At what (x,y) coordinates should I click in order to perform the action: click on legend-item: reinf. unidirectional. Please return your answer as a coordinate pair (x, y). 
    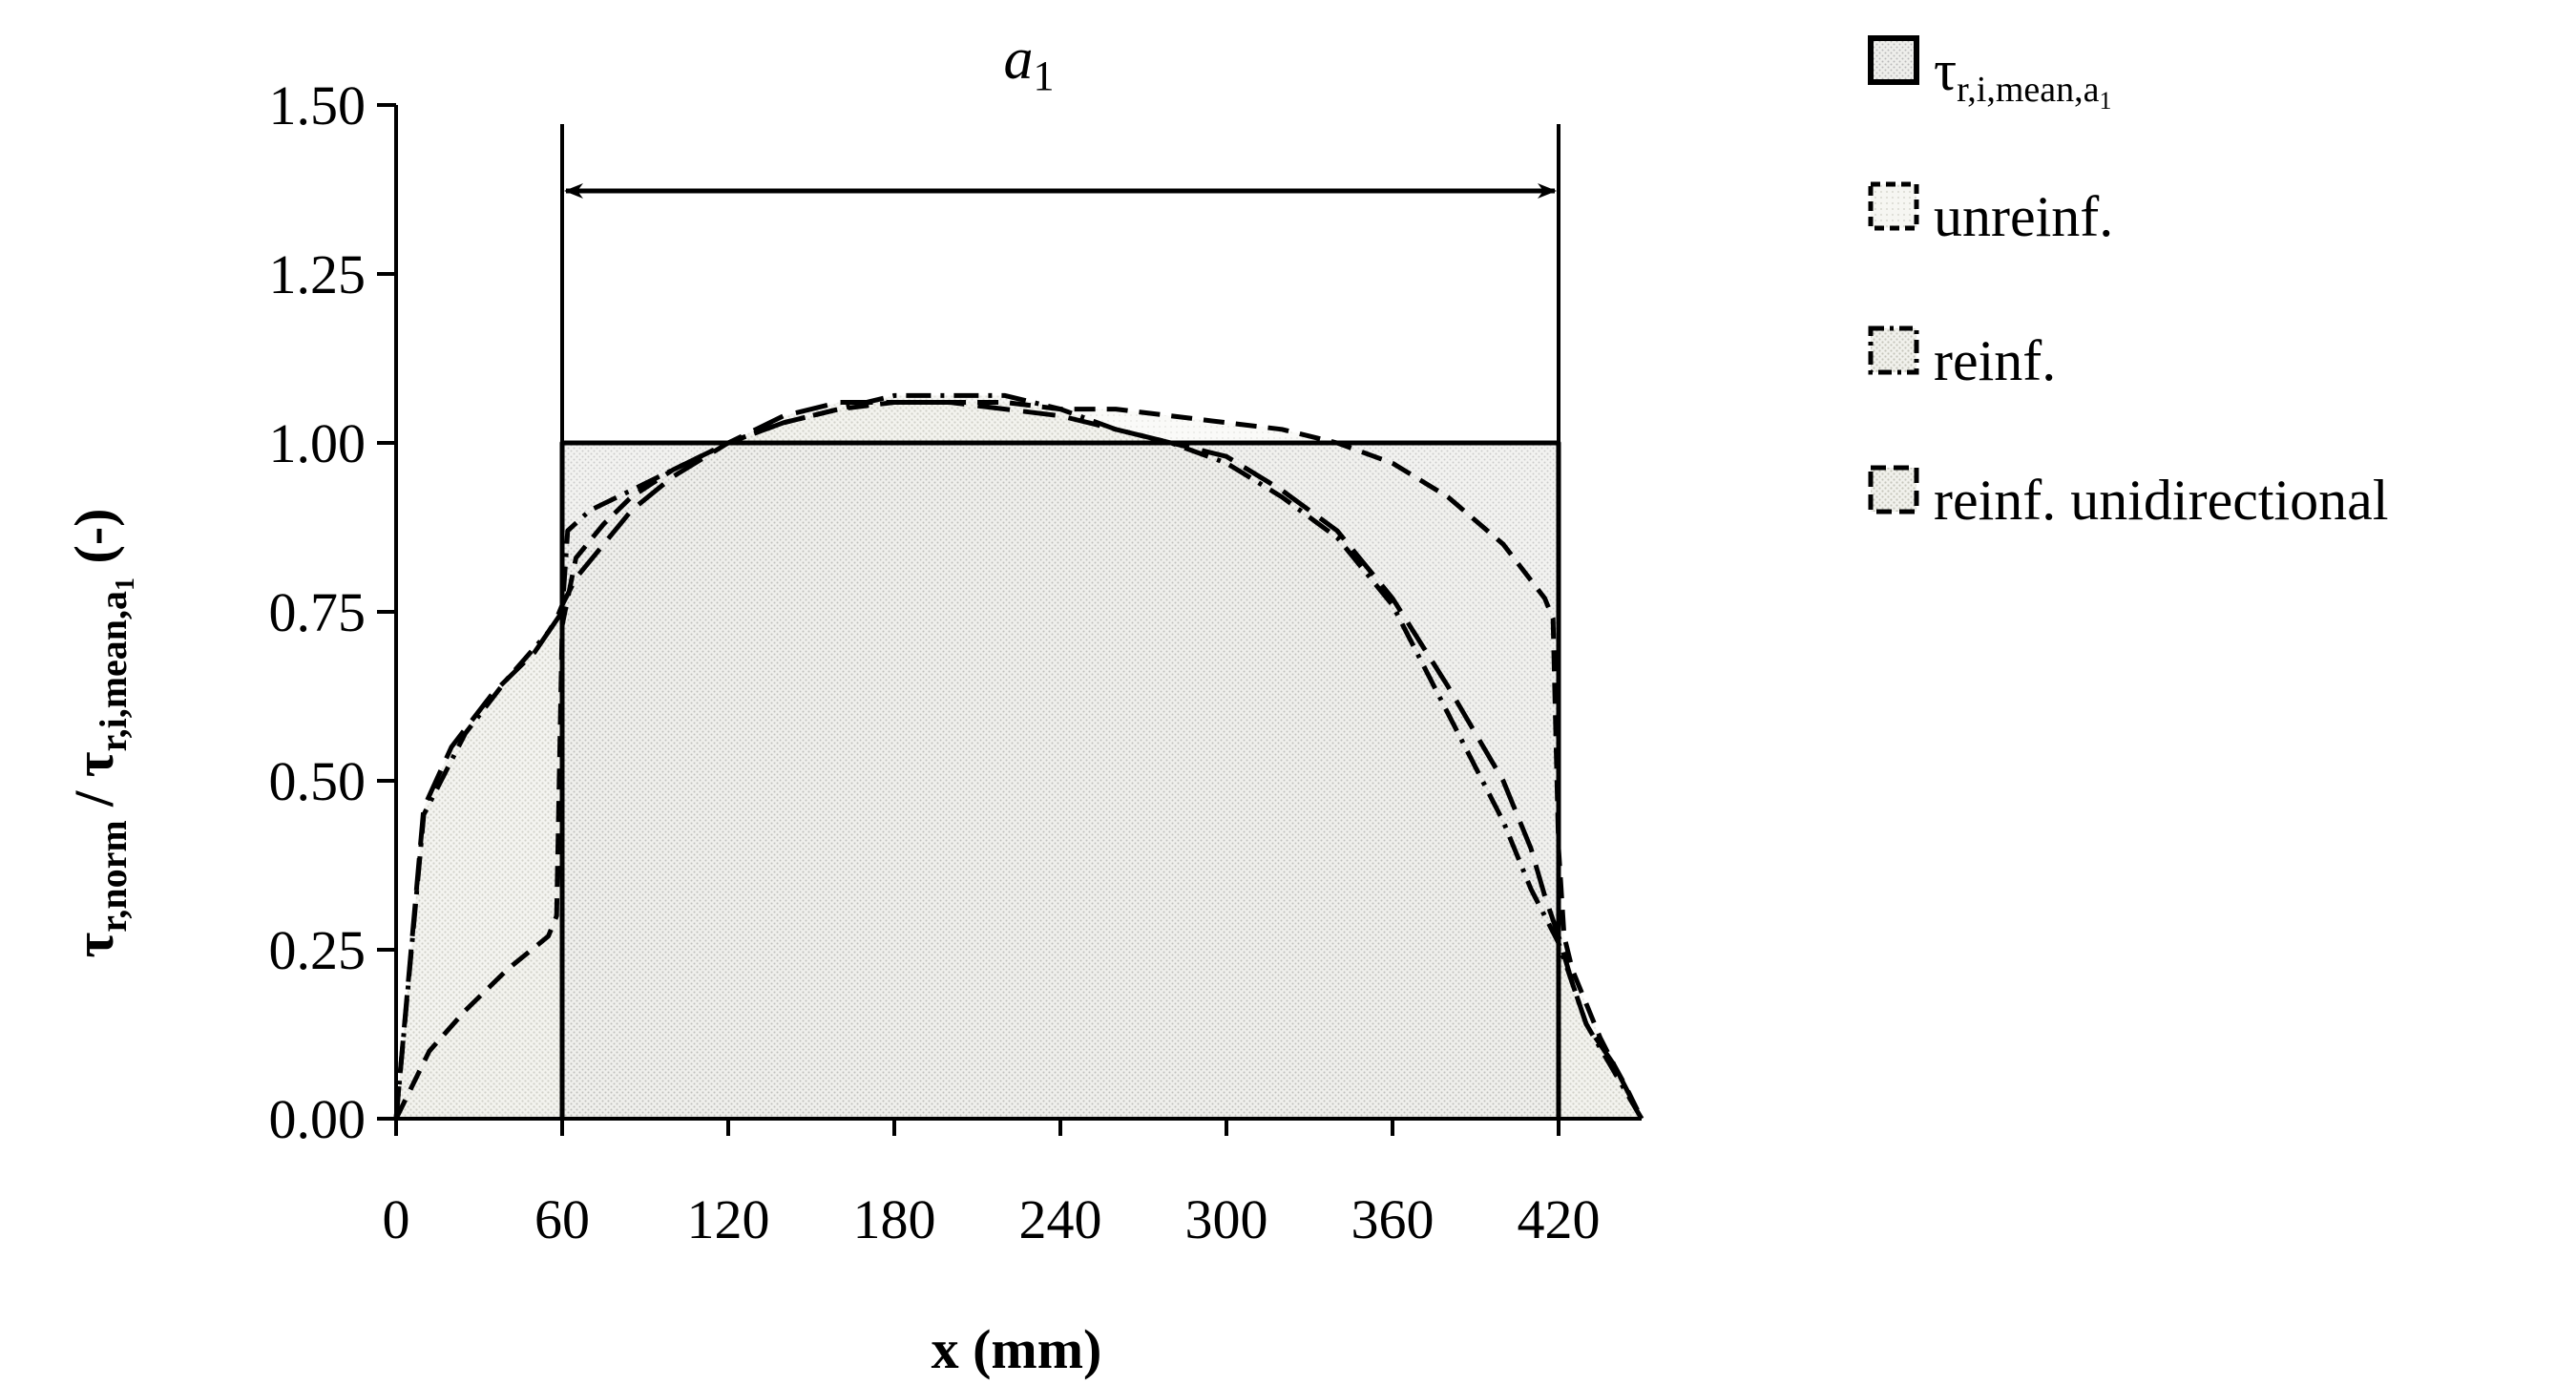
    Looking at the image, I should click on (2128, 499).